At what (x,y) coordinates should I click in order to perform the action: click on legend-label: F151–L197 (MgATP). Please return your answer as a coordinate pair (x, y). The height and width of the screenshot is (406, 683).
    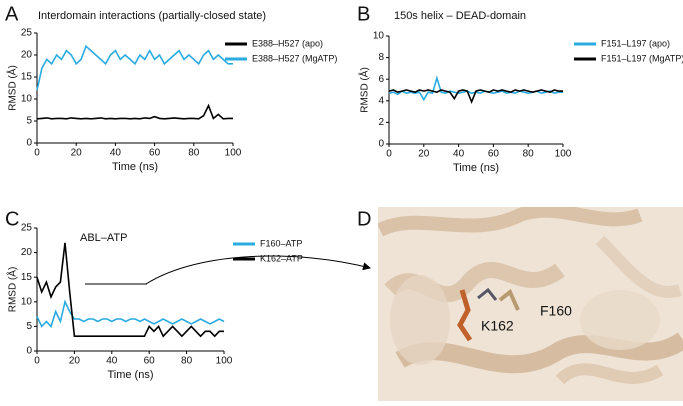
    Looking at the image, I should click on (642, 58).